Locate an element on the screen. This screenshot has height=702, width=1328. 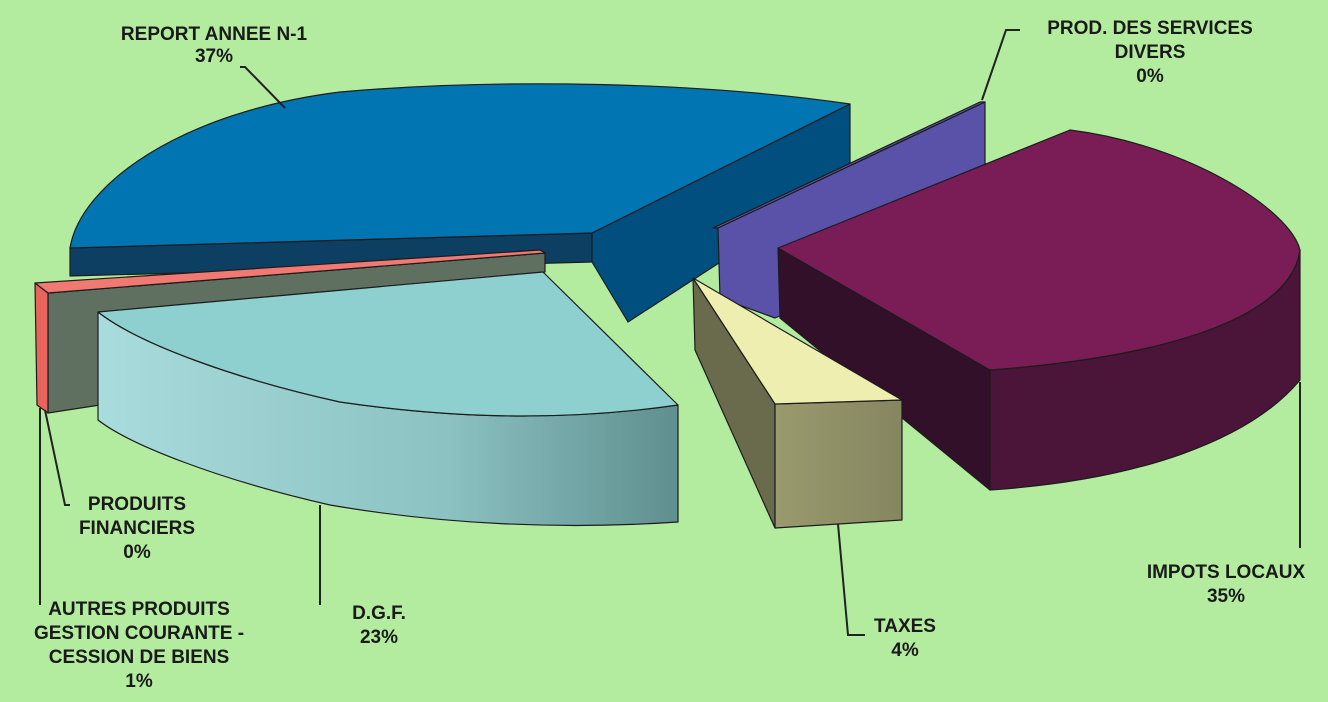
slice-name: REPORT ANNEE N-1 is located at coordinates (214, 34).